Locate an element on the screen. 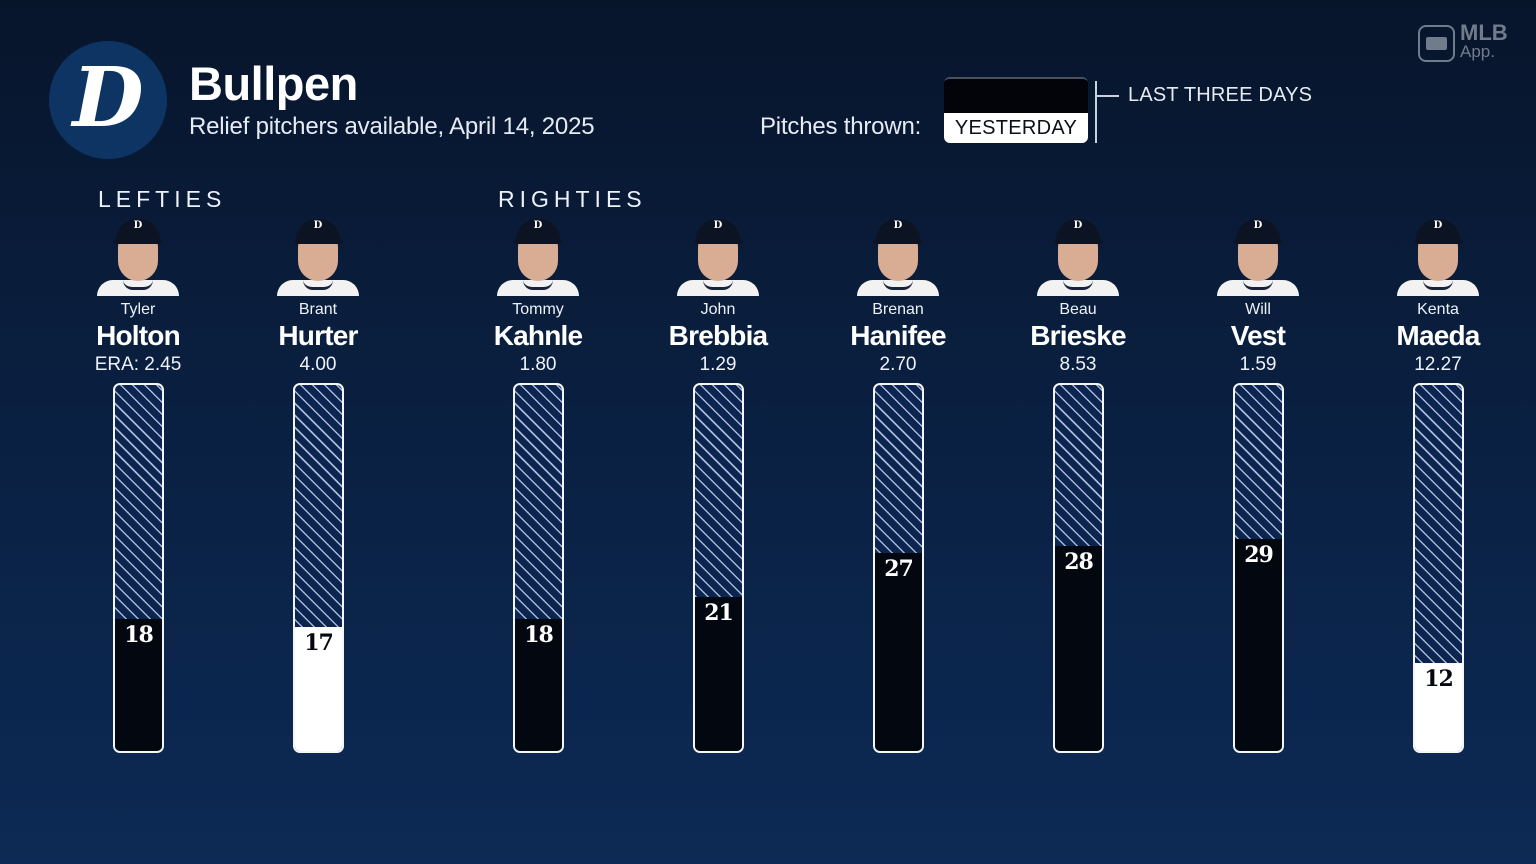 The height and width of the screenshot is (864, 1536). legend-swatch-yesterday: YESTERDAY is located at coordinates (1016, 128).